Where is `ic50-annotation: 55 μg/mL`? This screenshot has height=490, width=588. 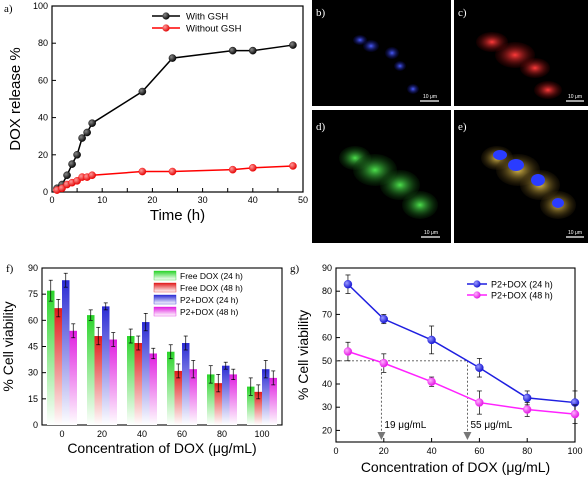
ic50-annotation: 55 μg/mL is located at coordinates (491, 425).